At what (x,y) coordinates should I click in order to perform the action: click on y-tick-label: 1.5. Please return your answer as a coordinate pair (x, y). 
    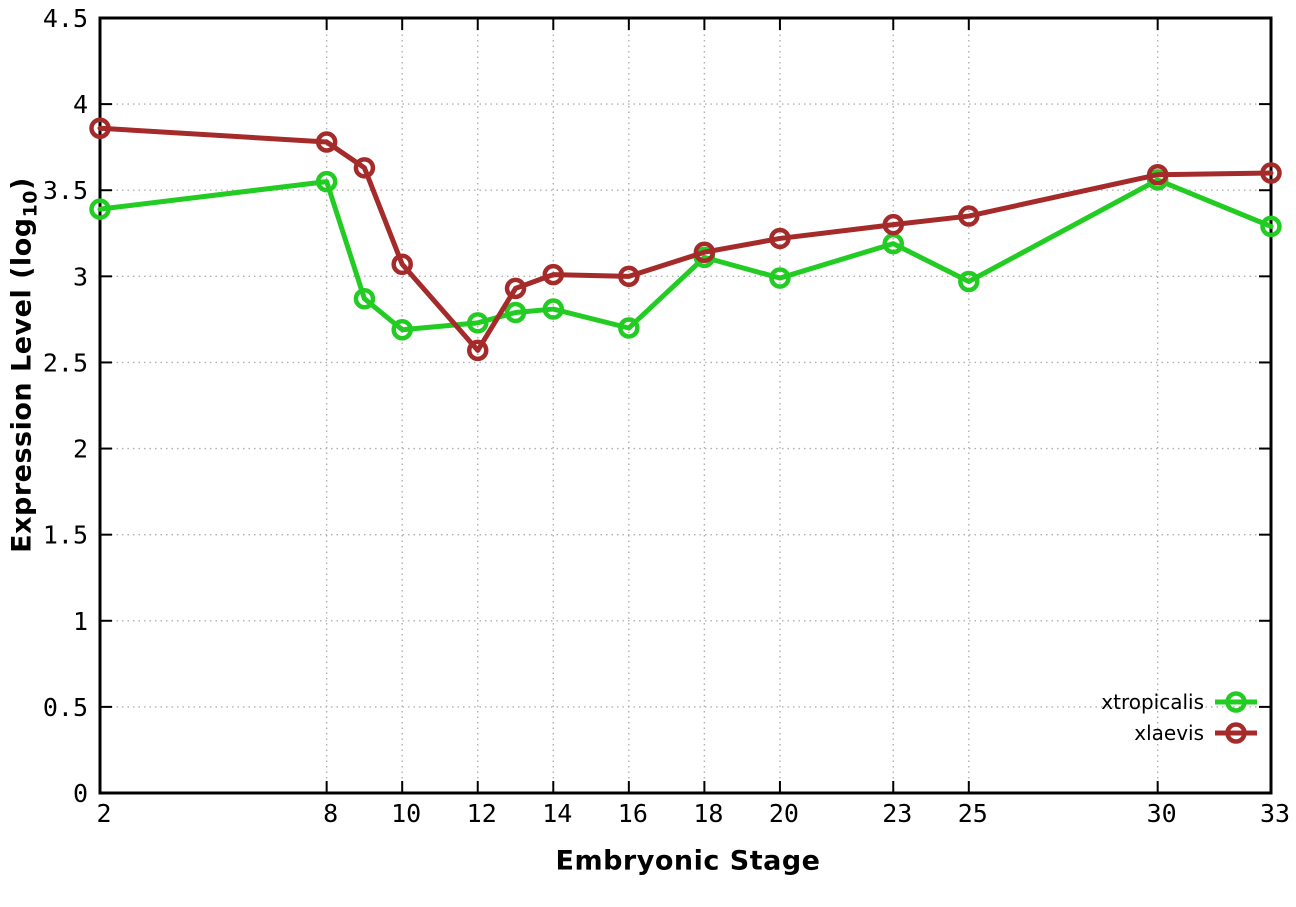
    Looking at the image, I should click on (65, 535).